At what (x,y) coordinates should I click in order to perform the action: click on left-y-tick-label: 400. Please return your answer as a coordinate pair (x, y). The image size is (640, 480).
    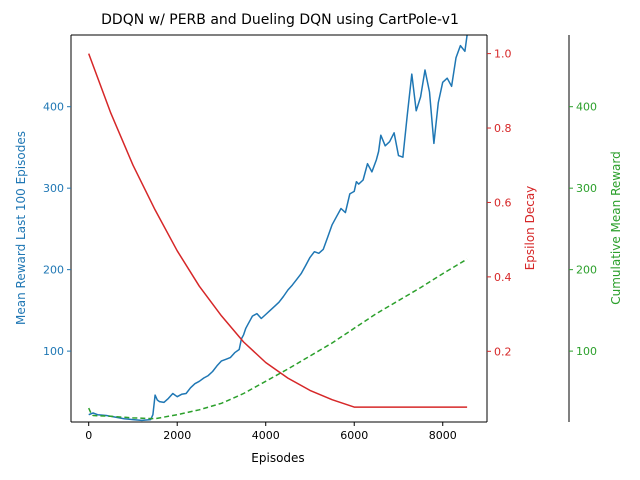
    Looking at the image, I should click on (53, 107).